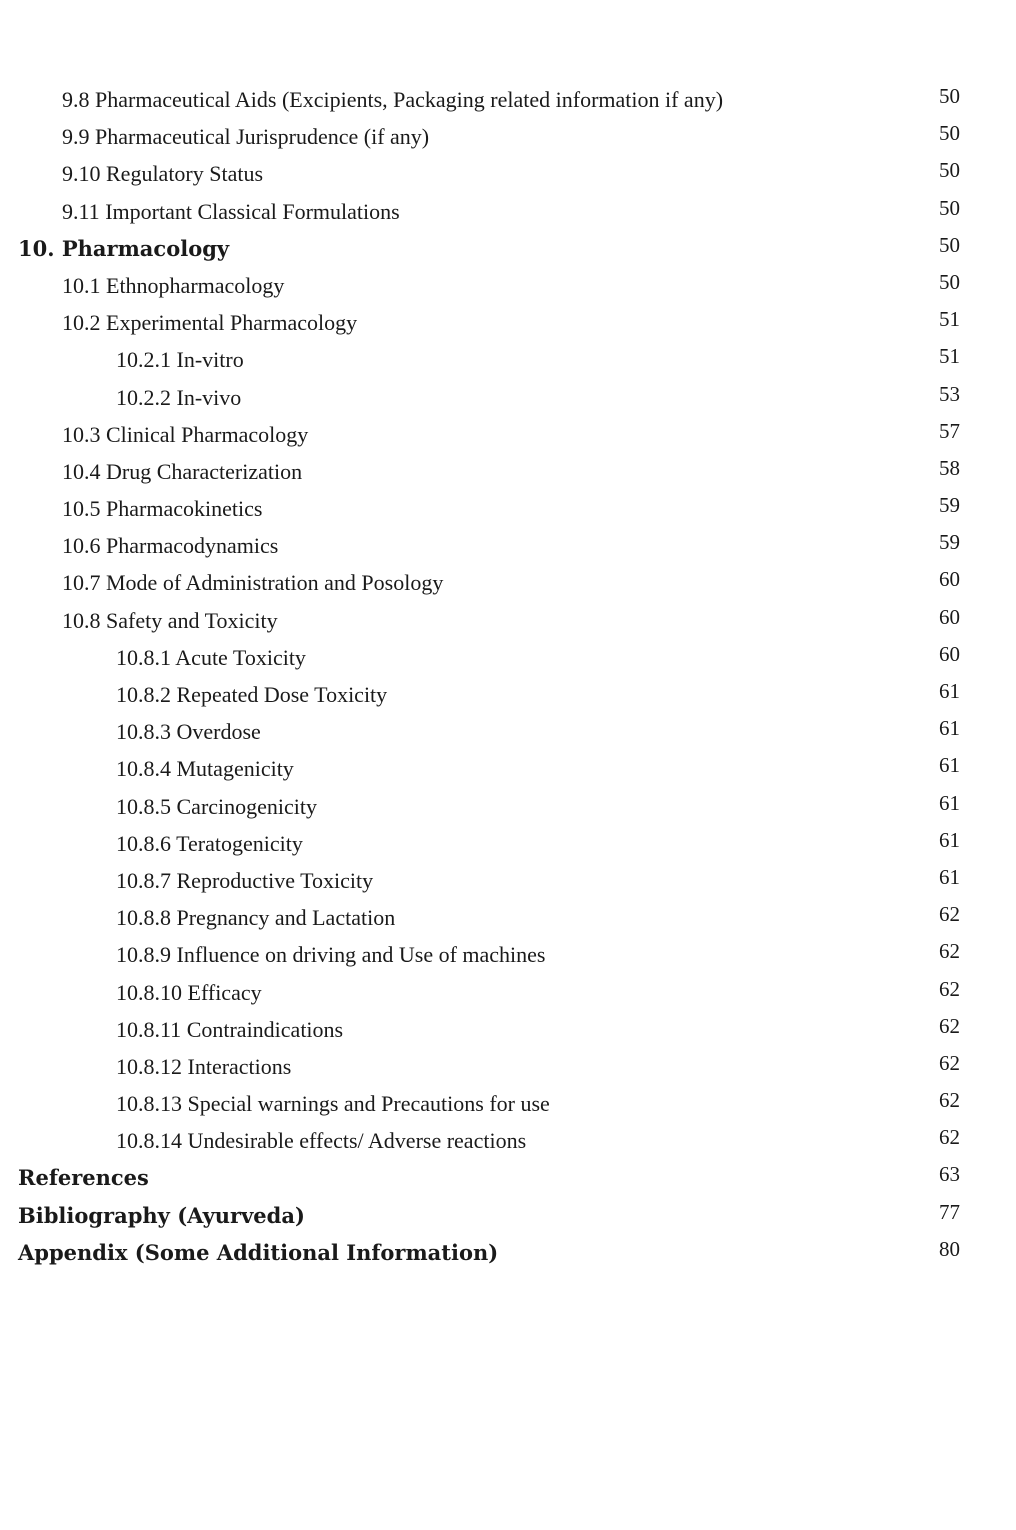 The image size is (1016, 1530). What do you see at coordinates (170, 545) in the screenshot?
I see `toc-entry-label: 10.6 Pharmacodynamics` at bounding box center [170, 545].